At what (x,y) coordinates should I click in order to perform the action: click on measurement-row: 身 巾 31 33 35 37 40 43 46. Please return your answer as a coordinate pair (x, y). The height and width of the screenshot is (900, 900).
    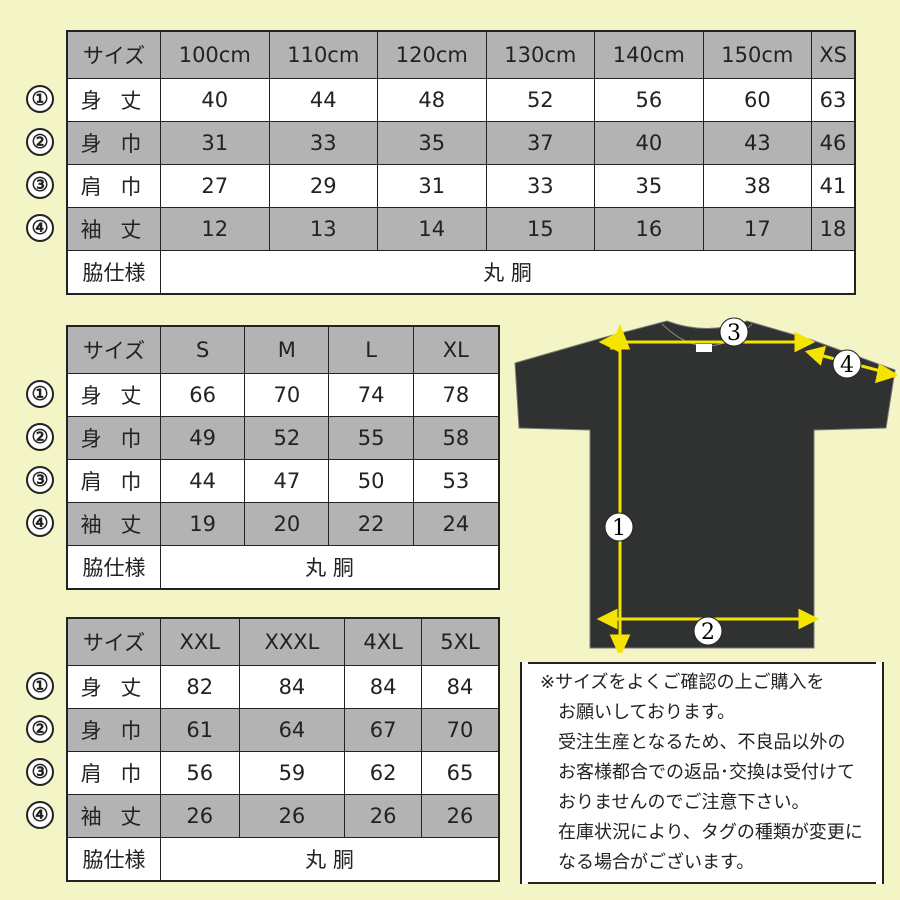
    Looking at the image, I should click on (461, 143).